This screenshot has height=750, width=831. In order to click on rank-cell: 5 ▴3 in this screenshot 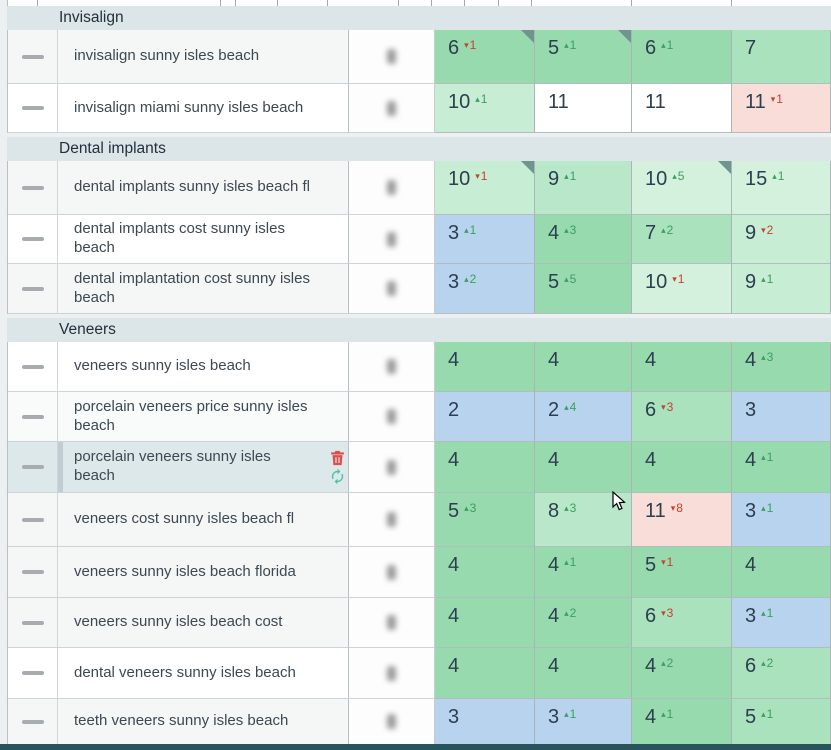, I will do `click(485, 520)`.